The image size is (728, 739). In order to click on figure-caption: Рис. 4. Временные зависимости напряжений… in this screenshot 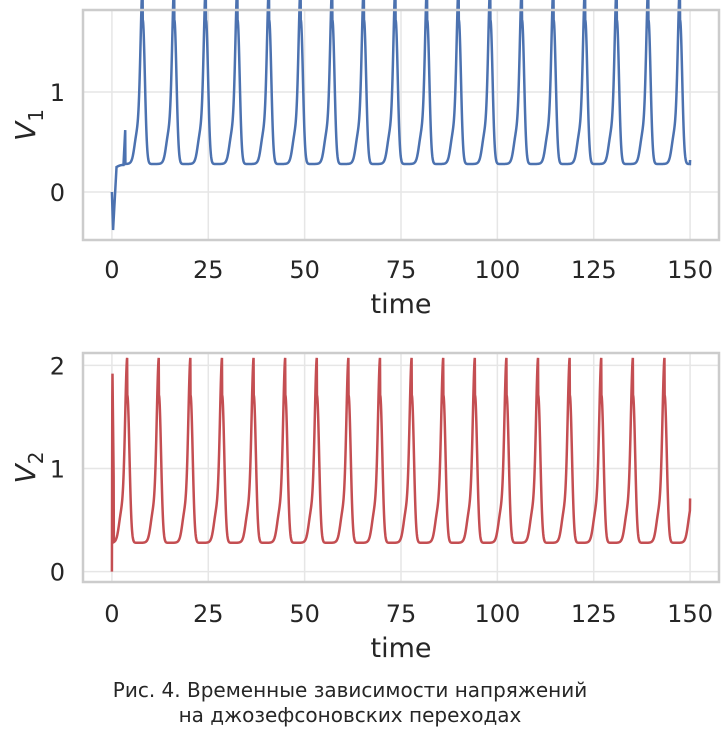, I will do `click(350, 703)`.